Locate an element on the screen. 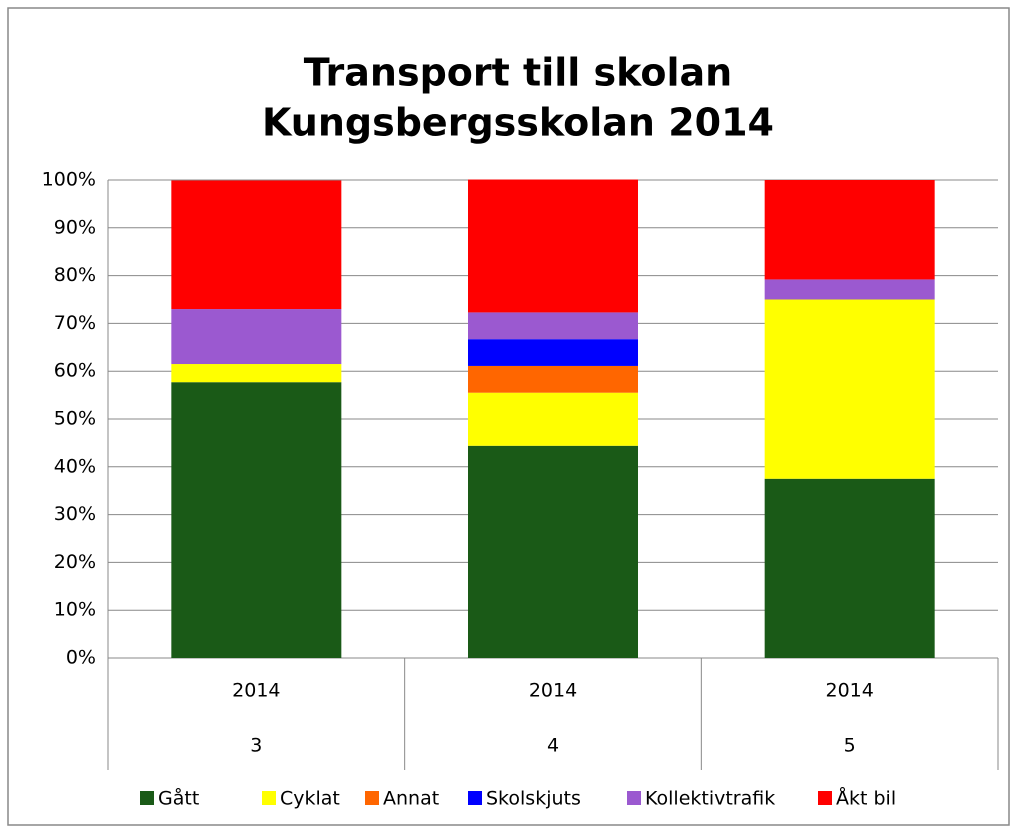 The width and height of the screenshot is (1017, 832). legend-label: Cyklat is located at coordinates (310, 799).